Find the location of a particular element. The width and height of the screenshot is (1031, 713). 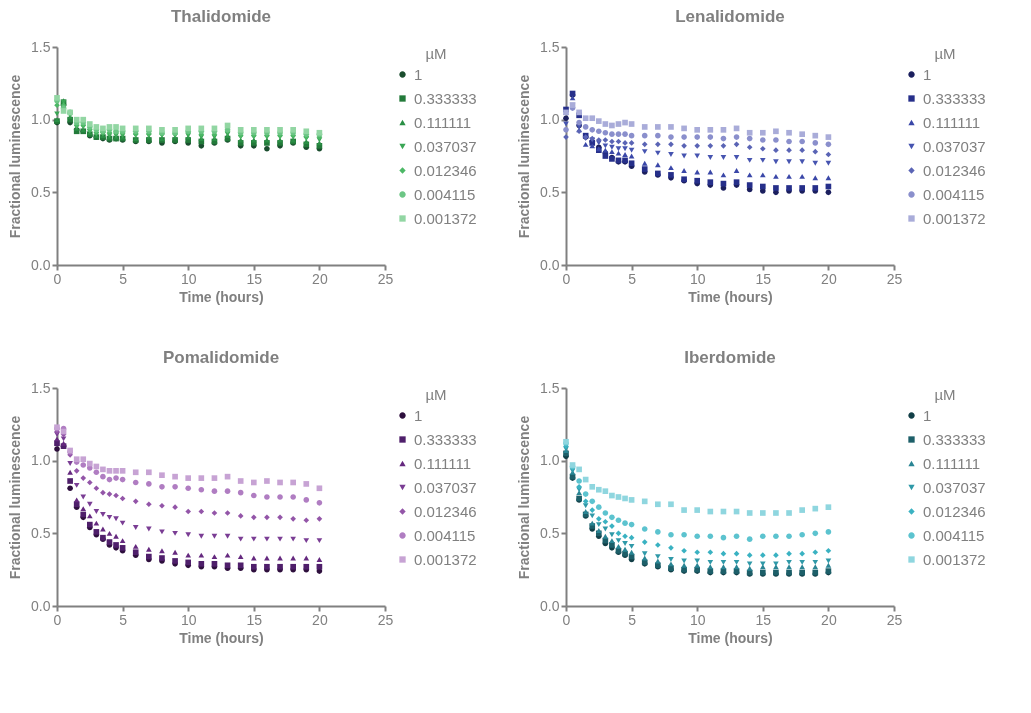

chart-title: Iberdomide is located at coordinates (730, 357).